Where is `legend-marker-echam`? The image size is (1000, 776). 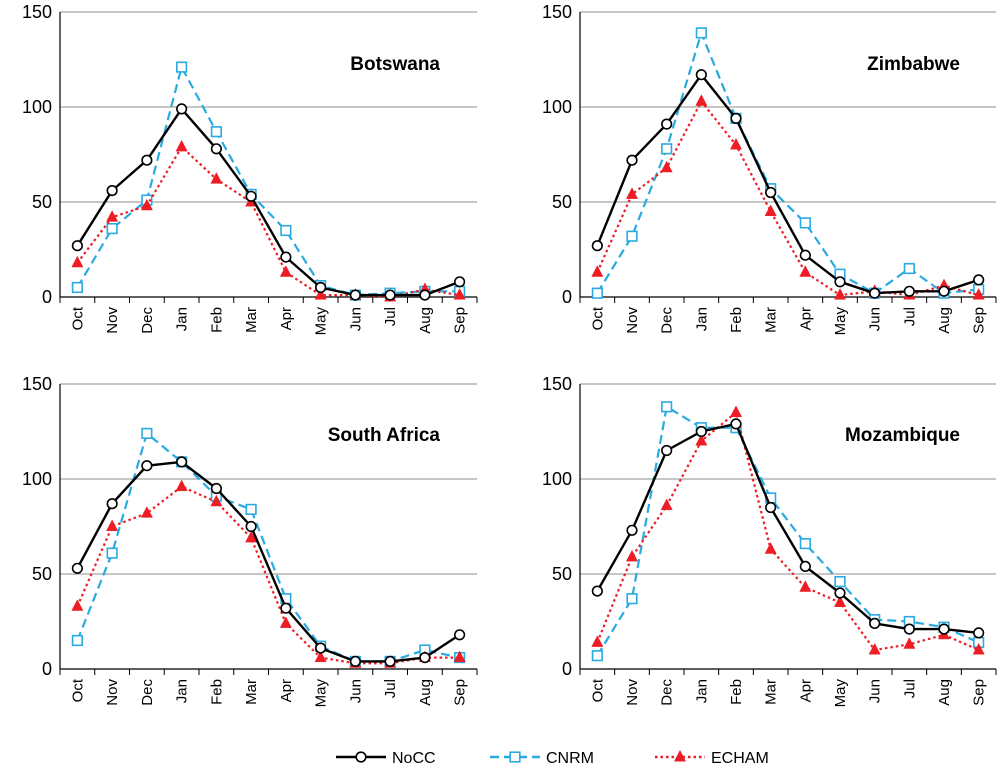
legend-marker-echam is located at coordinates (680, 755).